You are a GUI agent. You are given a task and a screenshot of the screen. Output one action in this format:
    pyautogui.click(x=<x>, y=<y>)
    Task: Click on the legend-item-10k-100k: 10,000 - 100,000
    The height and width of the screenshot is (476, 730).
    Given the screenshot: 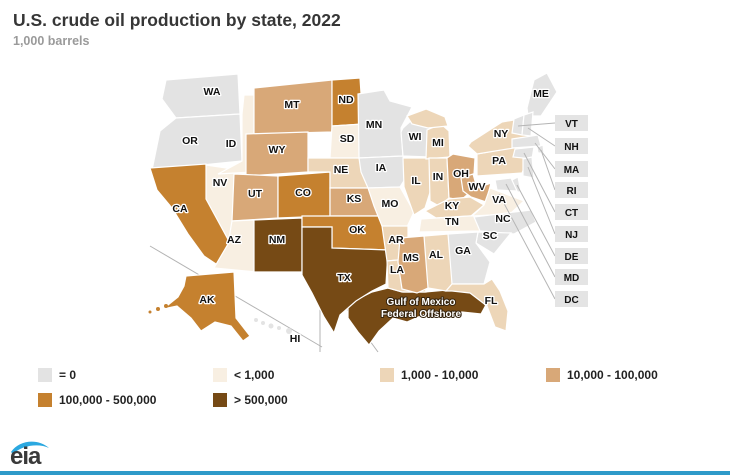 What is the action you would take?
    pyautogui.click(x=602, y=375)
    